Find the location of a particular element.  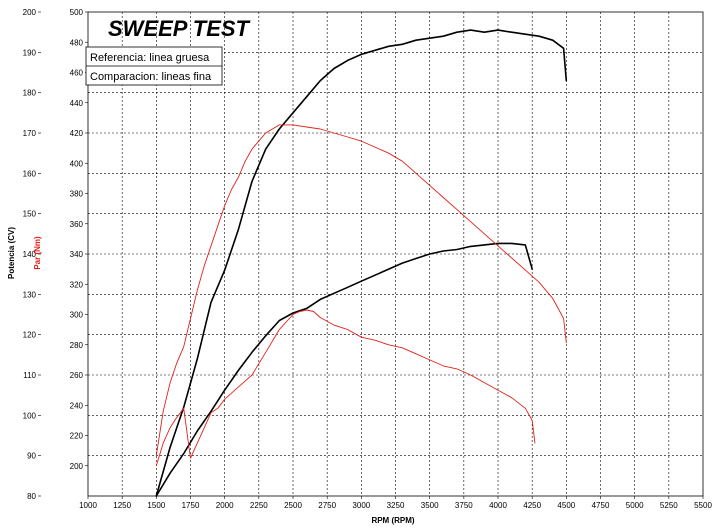

y-left-tick-label: 80 is located at coordinates (31, 496).